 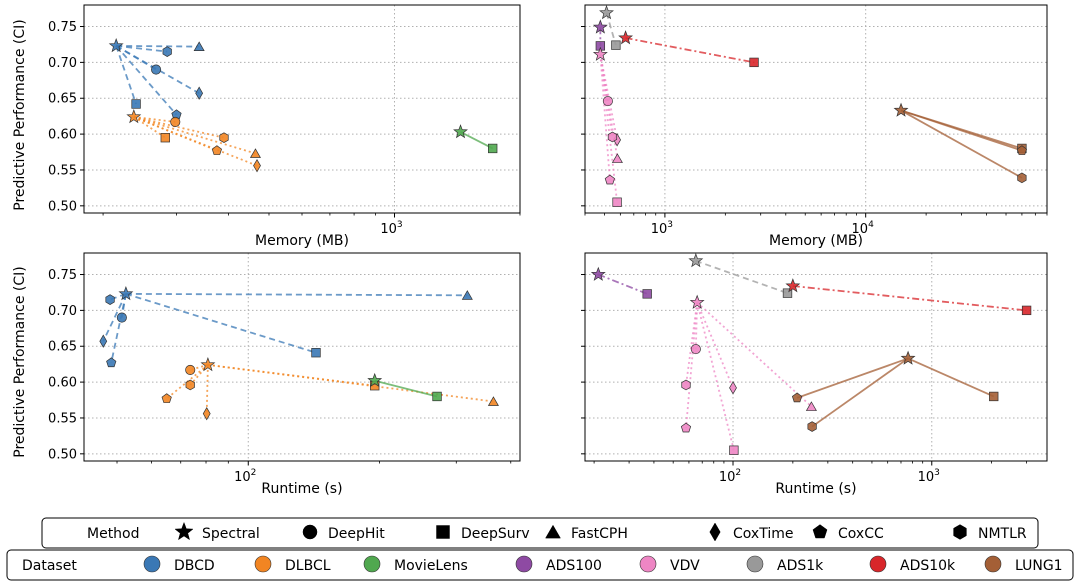 I want to click on y-axis-label-bottom: Predictive Performance (CI), so click(x=20, y=361).